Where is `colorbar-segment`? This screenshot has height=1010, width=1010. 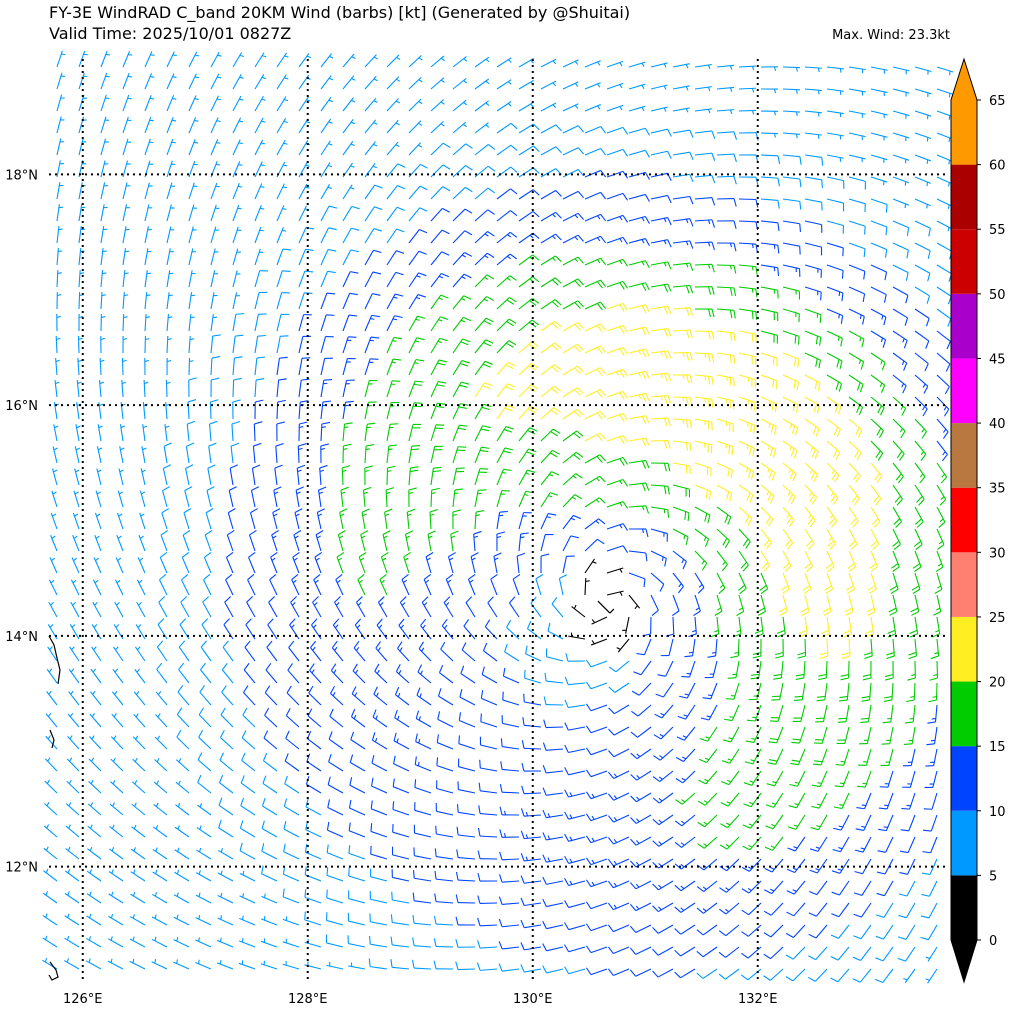
colorbar-segment is located at coordinates (964, 843).